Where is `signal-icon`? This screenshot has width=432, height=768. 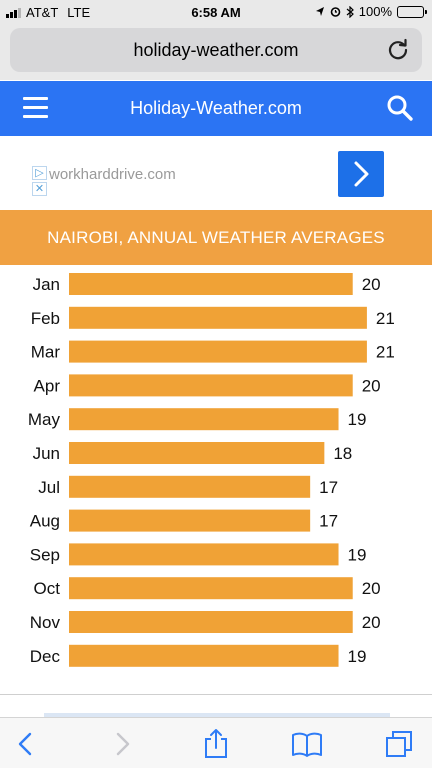 signal-icon is located at coordinates (13, 12).